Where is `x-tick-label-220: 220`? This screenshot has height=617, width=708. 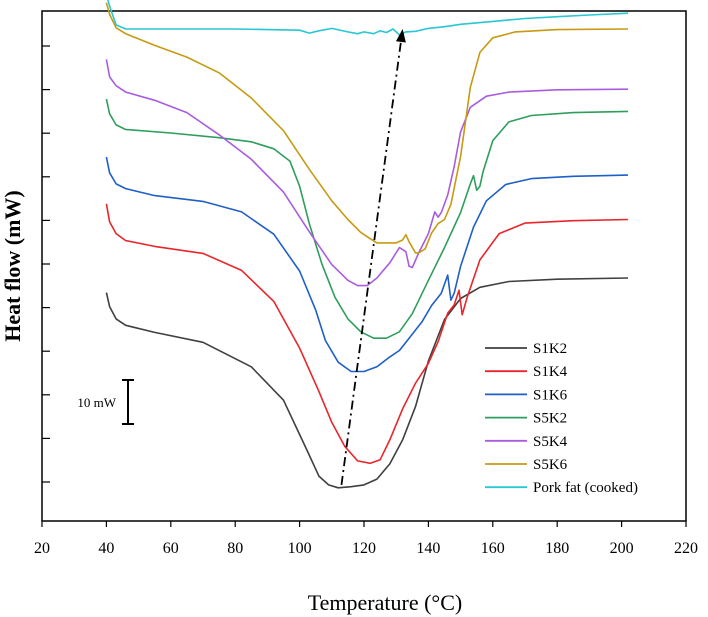 x-tick-label-220: 220 is located at coordinates (686, 548).